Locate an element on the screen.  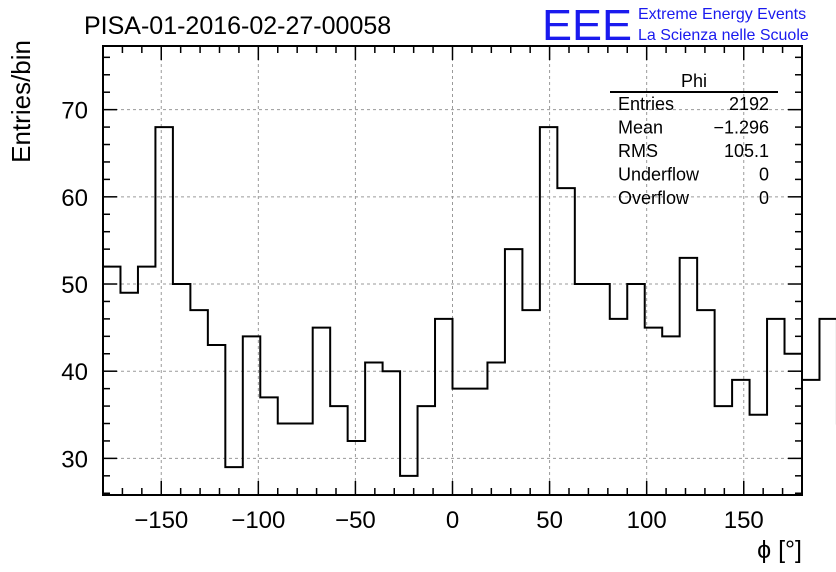
x-axis-label: ϕ [°] is located at coordinates (779, 550).